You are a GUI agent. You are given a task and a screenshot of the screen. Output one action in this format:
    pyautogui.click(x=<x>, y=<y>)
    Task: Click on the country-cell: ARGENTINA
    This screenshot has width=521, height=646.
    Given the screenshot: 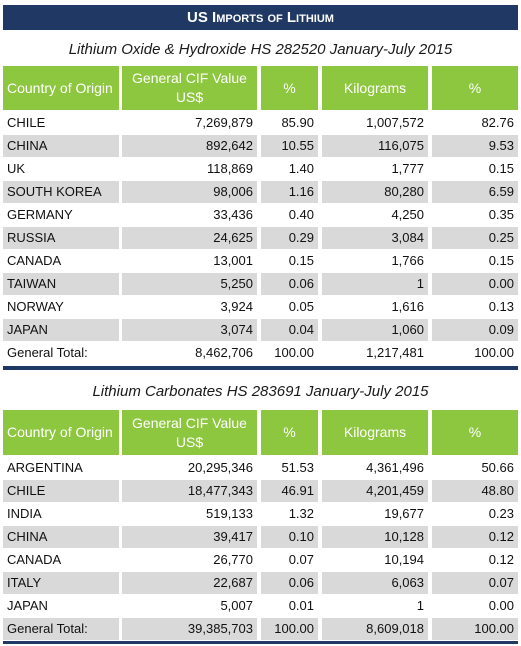 What is the action you would take?
    pyautogui.click(x=45, y=467)
    